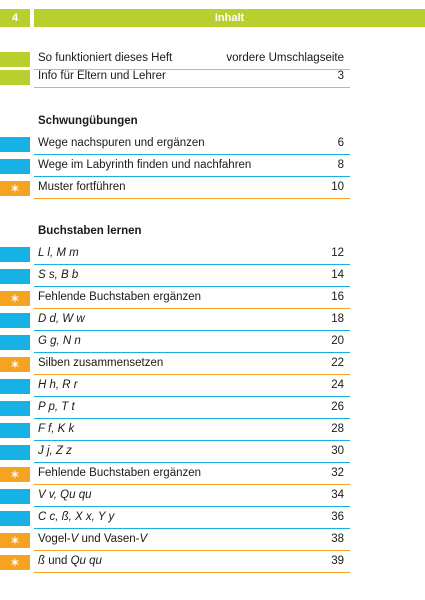  I want to click on toc-label: Vogel-V und Vasen-V, so click(92, 539).